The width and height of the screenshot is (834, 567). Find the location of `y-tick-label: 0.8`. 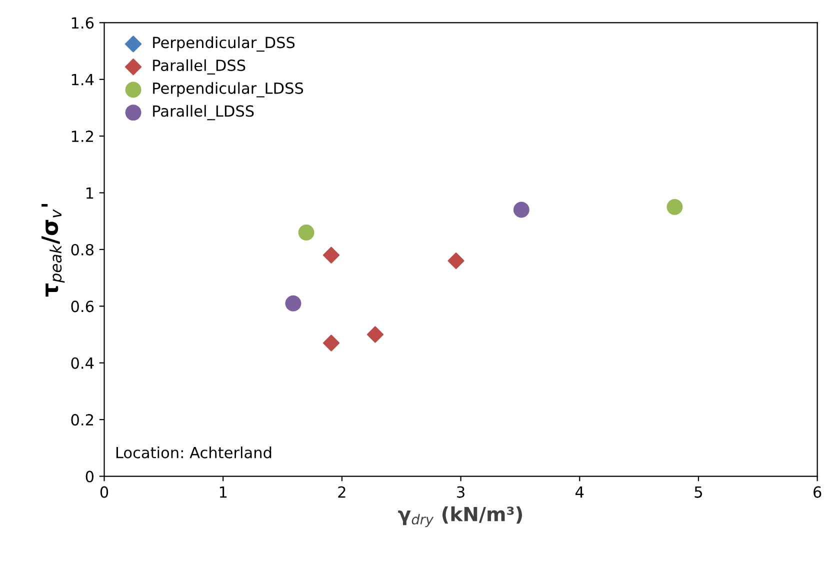

y-tick-label: 0.8 is located at coordinates (82, 250).